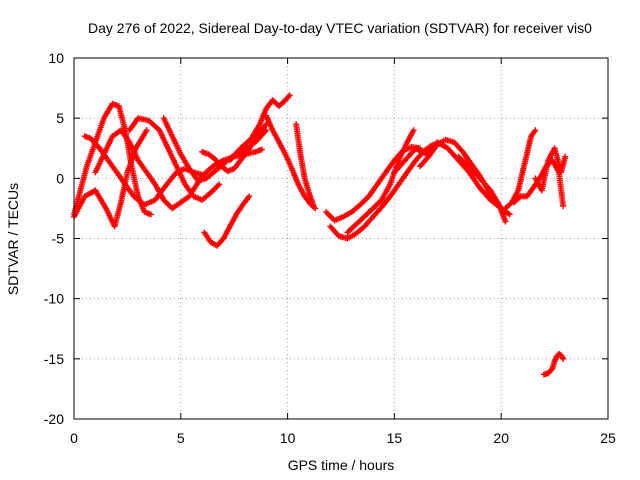 The width and height of the screenshot is (640, 480). I want to click on x-tick-label: 5, so click(181, 438).